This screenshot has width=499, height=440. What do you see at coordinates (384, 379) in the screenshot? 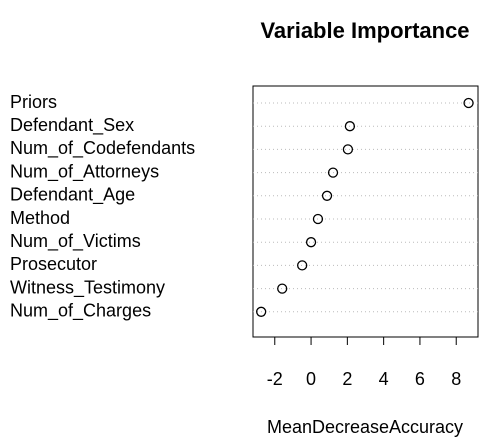
I see `x-tick-label: 4` at bounding box center [384, 379].